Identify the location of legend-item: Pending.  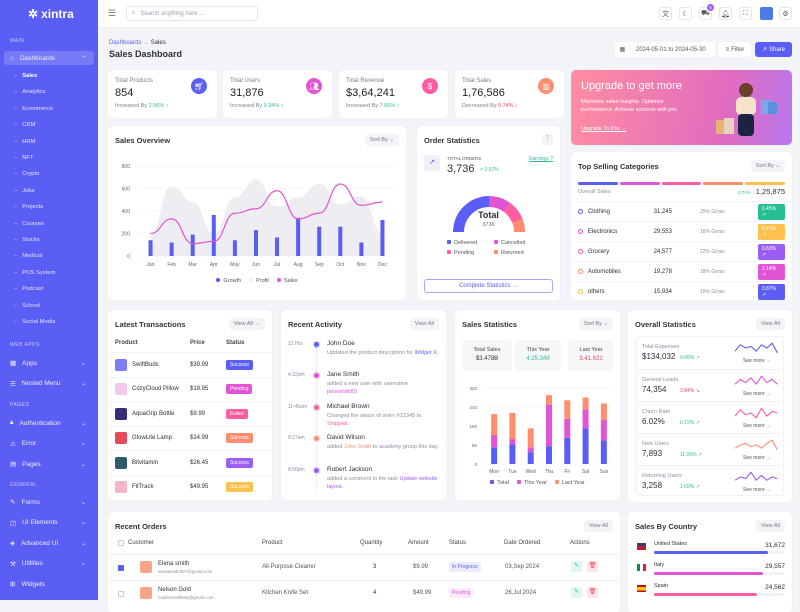
(468, 253).